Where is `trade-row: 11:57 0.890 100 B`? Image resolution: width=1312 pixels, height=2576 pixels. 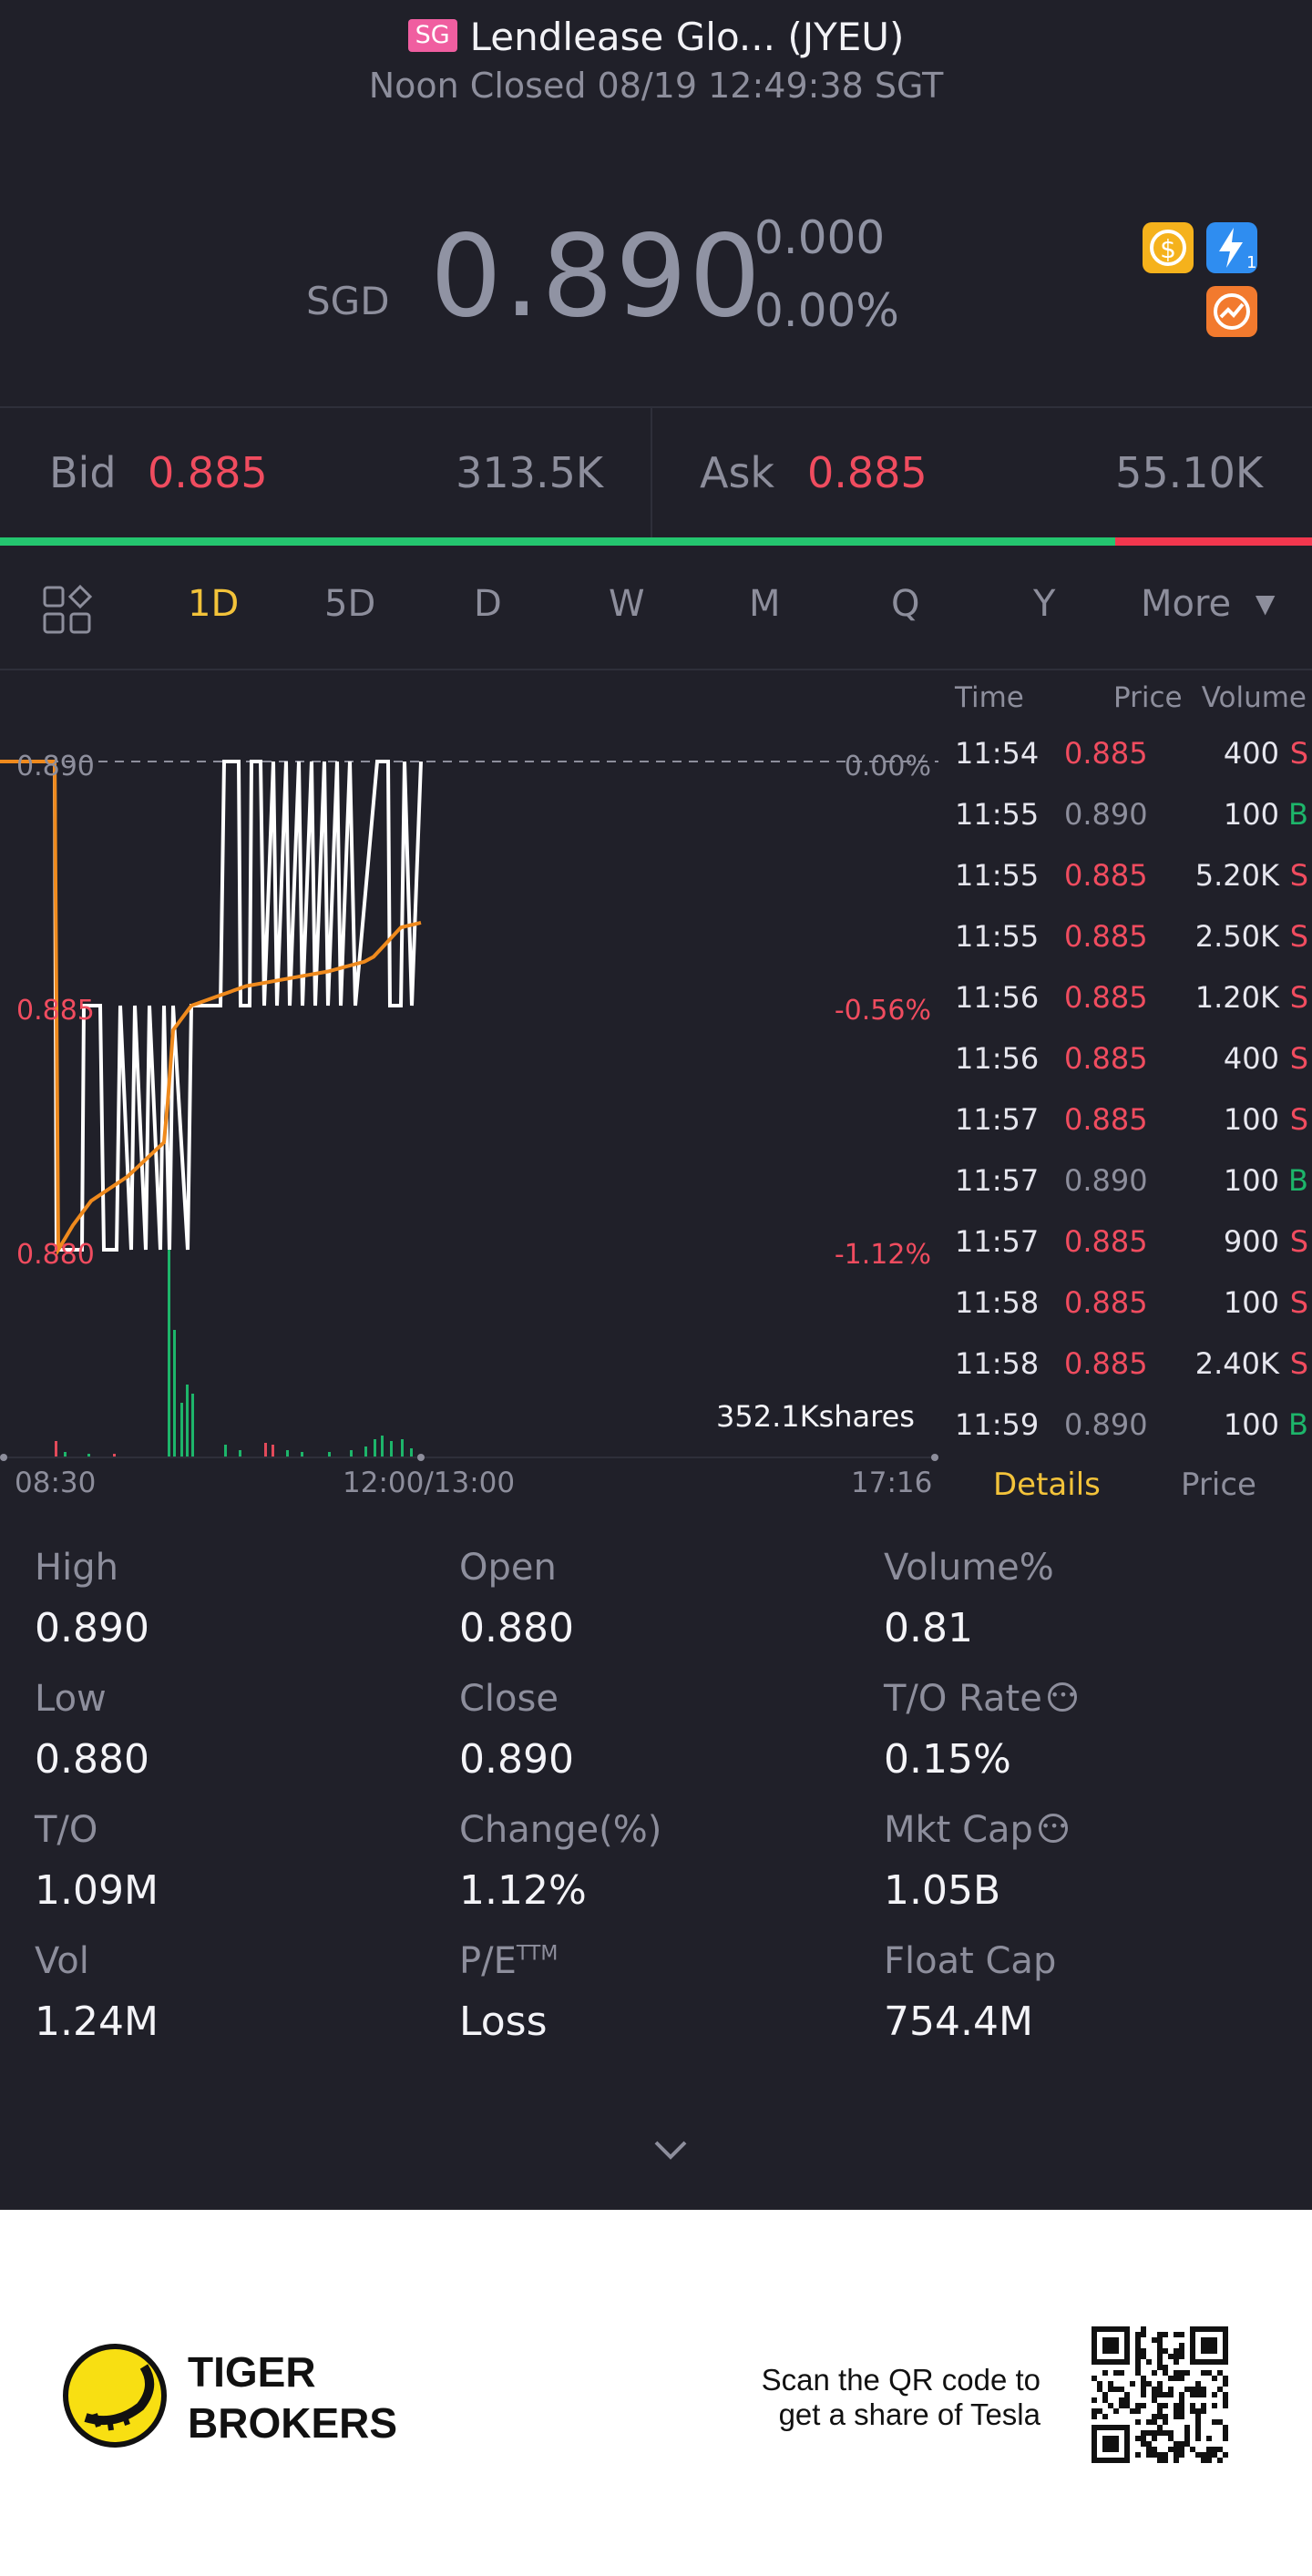
trade-row: 11:57 0.890 100 B is located at coordinates (1132, 1193).